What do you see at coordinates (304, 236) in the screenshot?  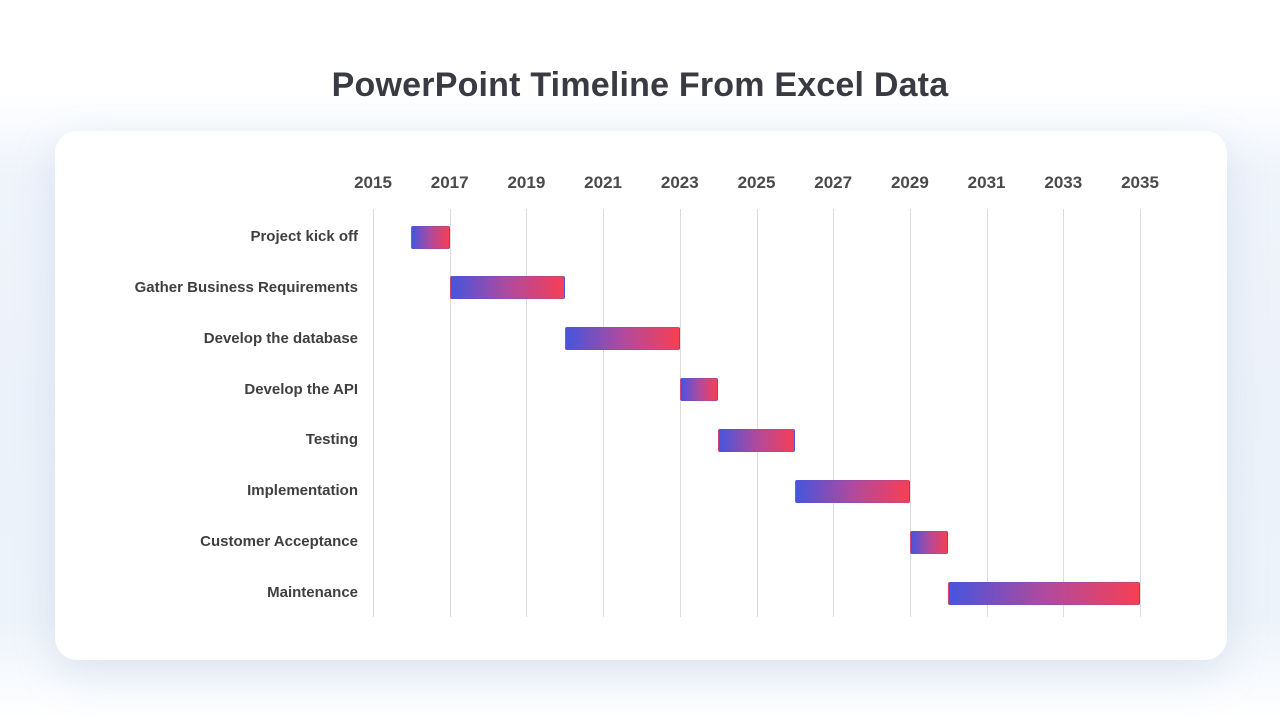 I see `task-label: Project kick off` at bounding box center [304, 236].